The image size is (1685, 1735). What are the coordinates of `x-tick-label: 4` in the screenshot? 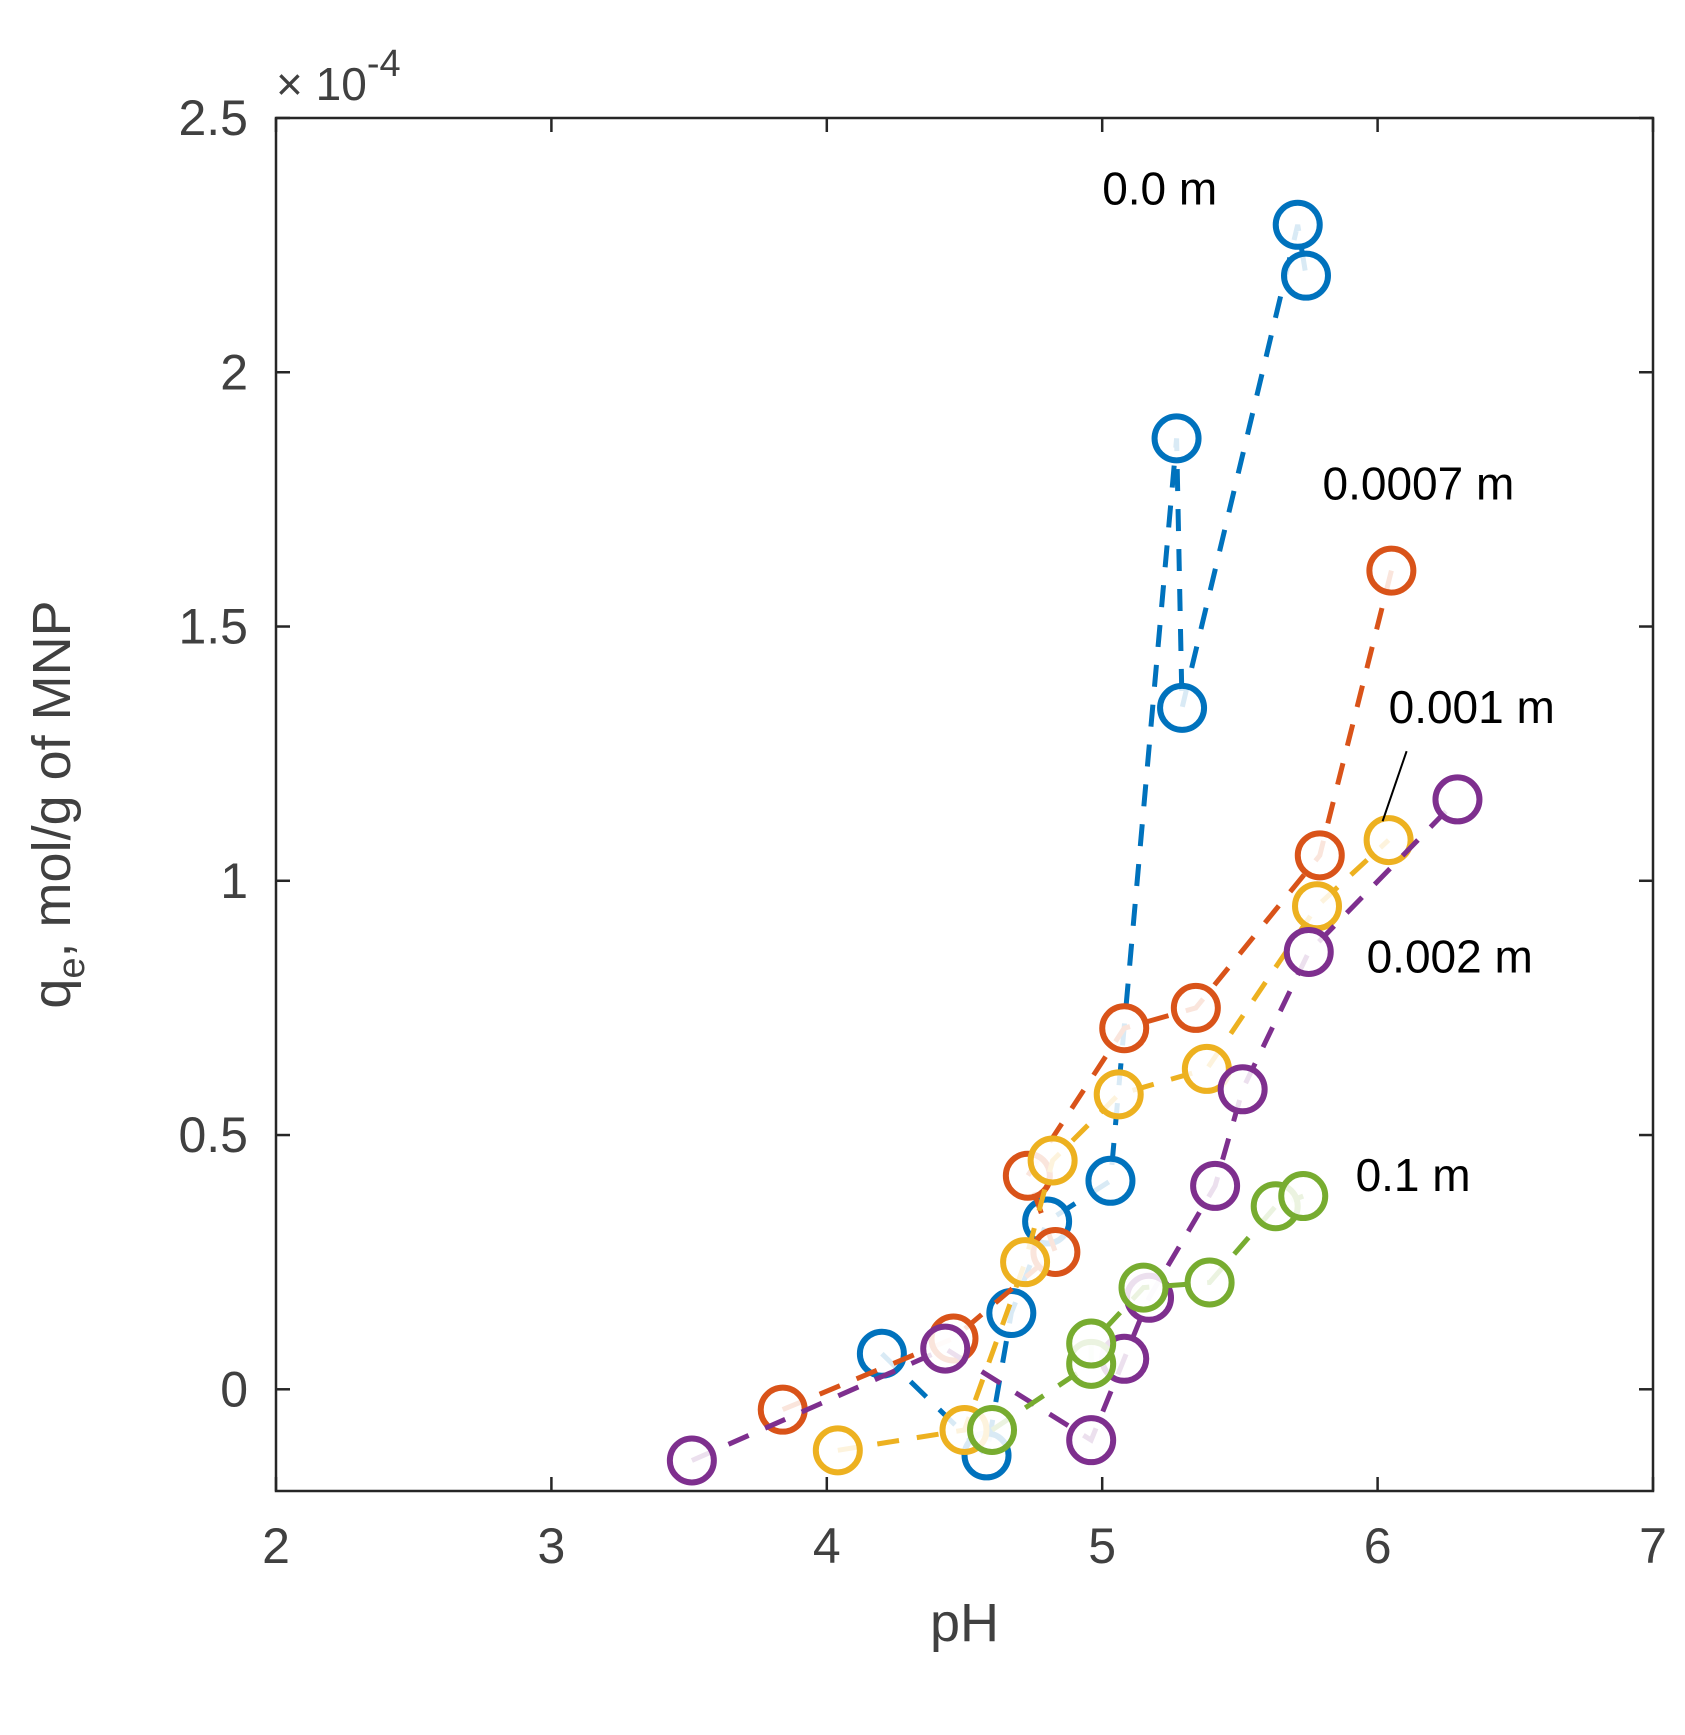 It's located at (827, 1546).